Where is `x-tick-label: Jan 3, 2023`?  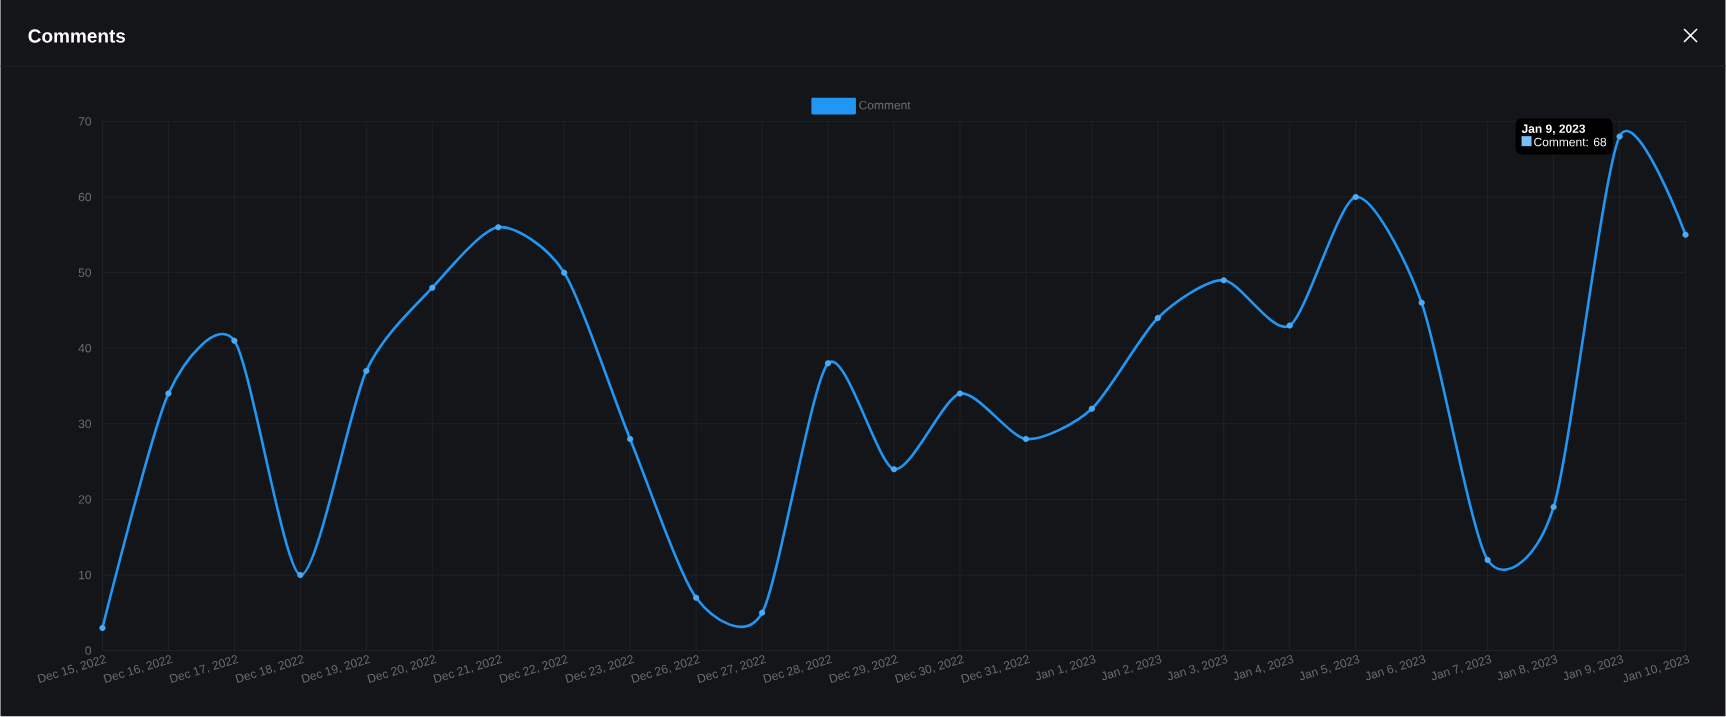 x-tick-label: Jan 3, 2023 is located at coordinates (1198, 668).